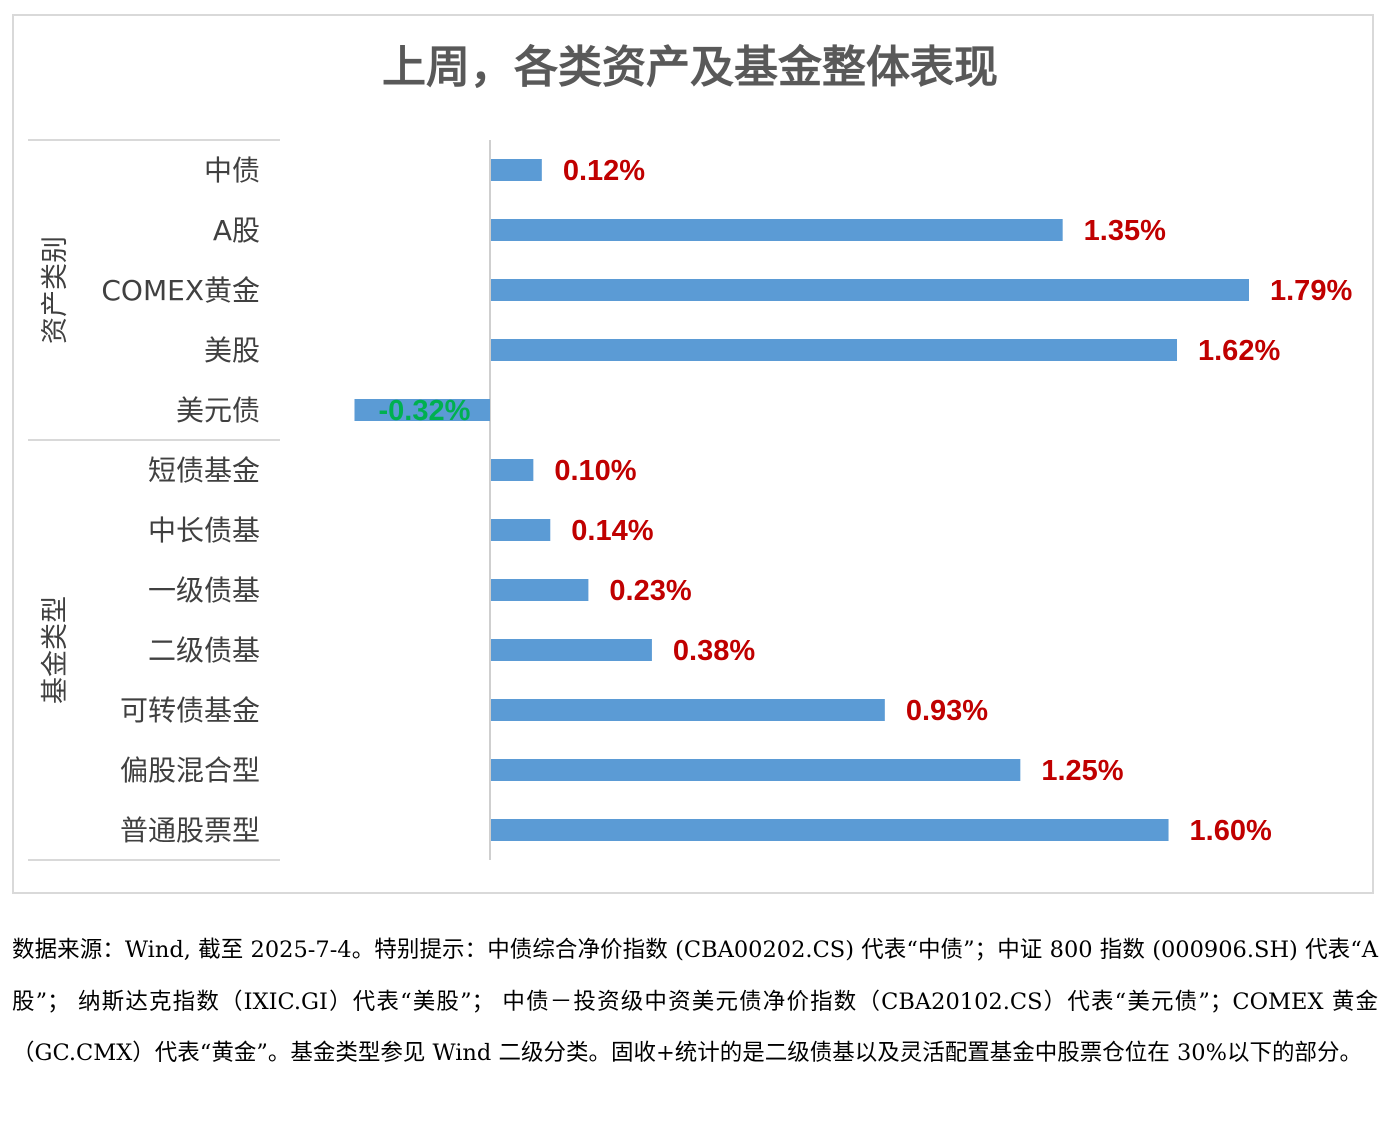  Describe the element at coordinates (204, 530) in the screenshot. I see `category-label: 中长债基` at that location.